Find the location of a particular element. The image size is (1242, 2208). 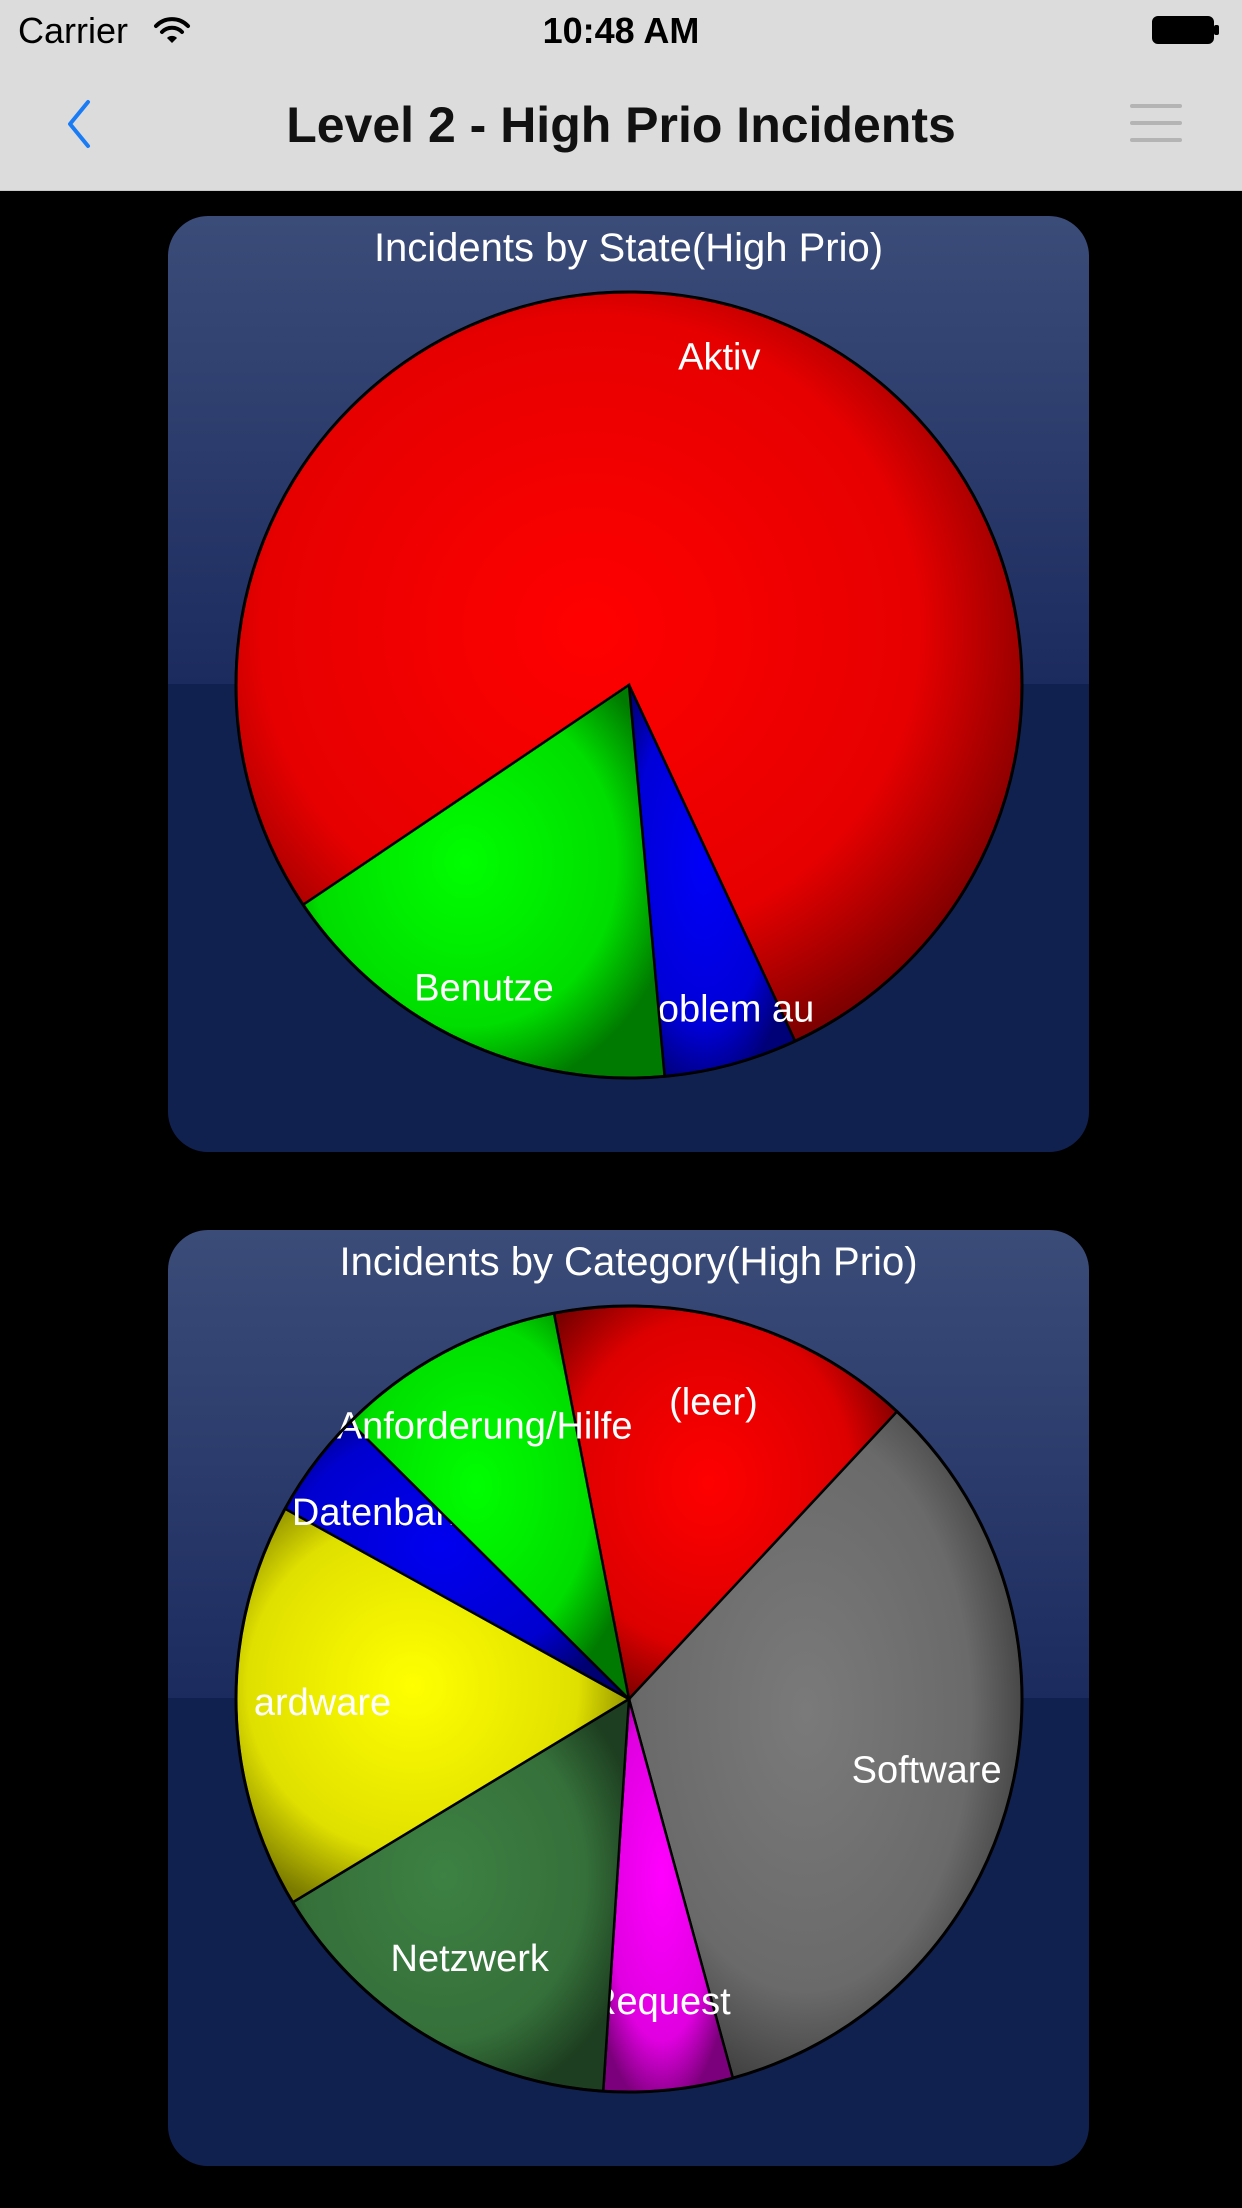

pie-label-anforderung-hilfe: Anforderung/Hilfe is located at coordinates (485, 1427).